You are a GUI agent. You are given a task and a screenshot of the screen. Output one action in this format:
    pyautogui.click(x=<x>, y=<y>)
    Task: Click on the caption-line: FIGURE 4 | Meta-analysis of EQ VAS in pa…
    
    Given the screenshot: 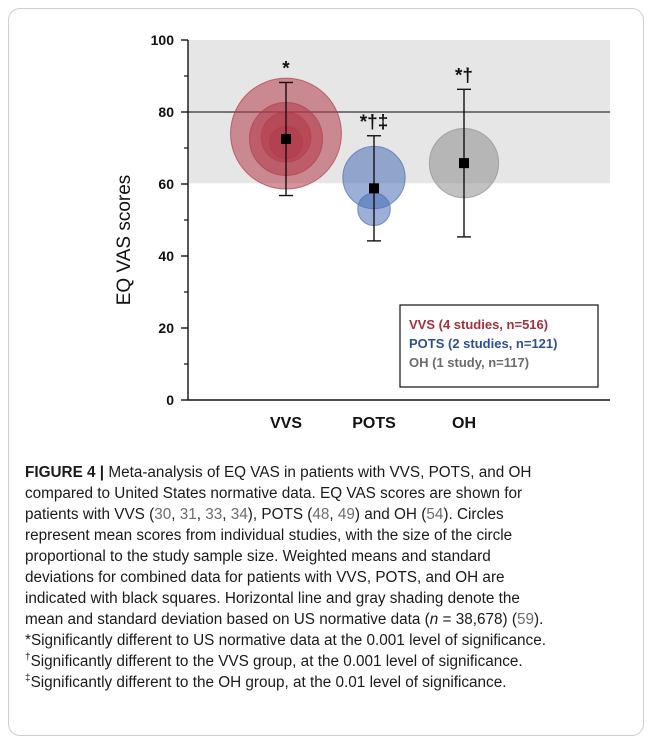 What is the action you would take?
    pyautogui.click(x=331, y=472)
    